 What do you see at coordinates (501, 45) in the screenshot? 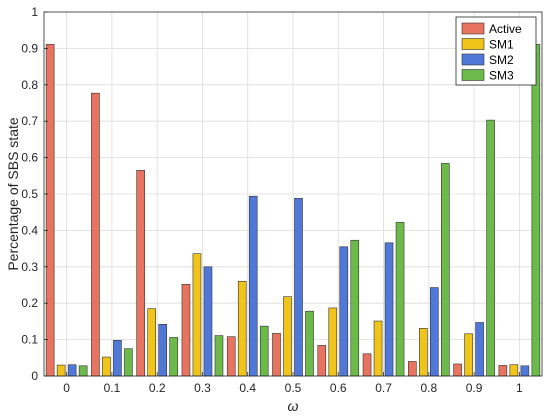
I see `legend-label-sm1: SM1` at bounding box center [501, 45].